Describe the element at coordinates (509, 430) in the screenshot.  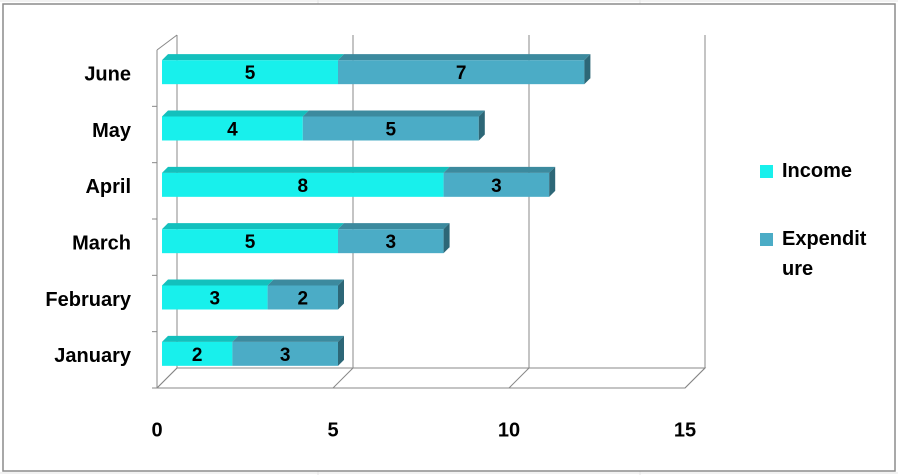
I see `x-tick-label: 10` at that location.